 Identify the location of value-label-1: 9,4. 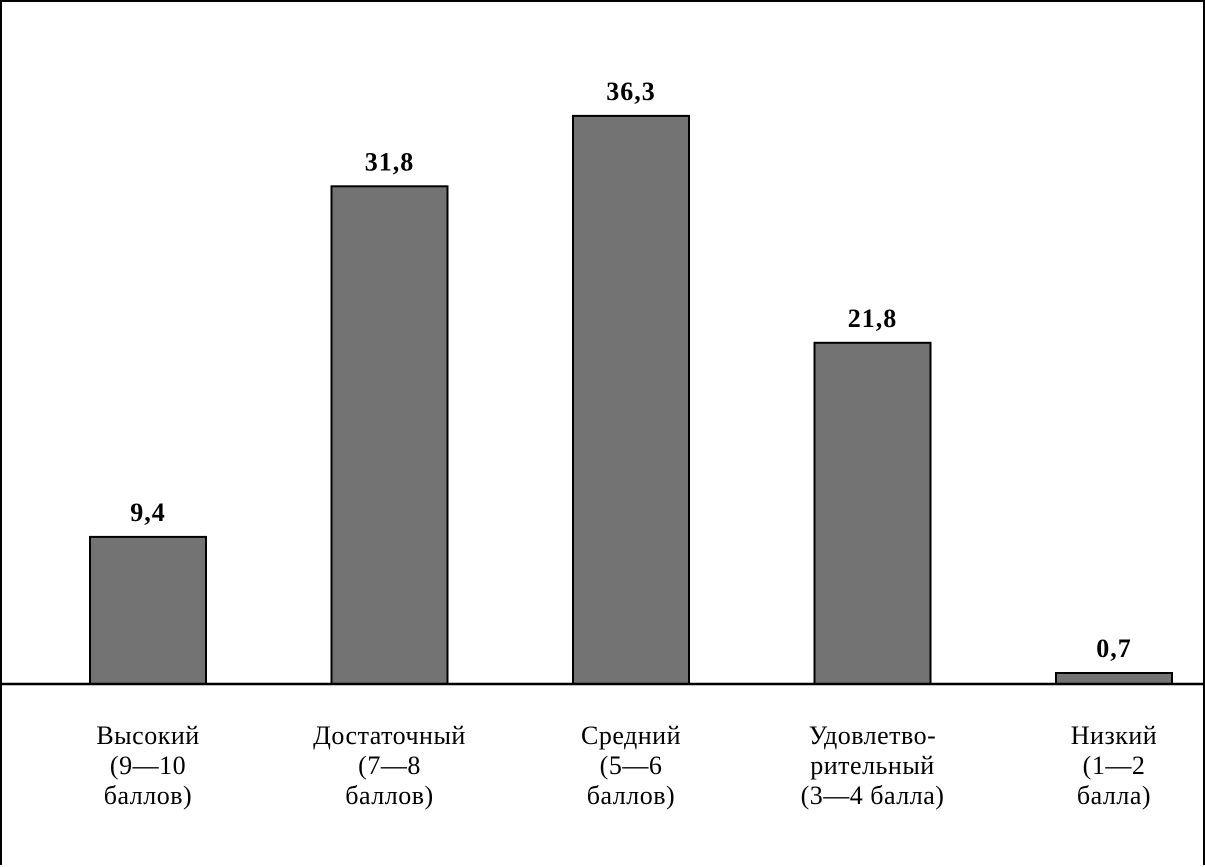
(148, 512).